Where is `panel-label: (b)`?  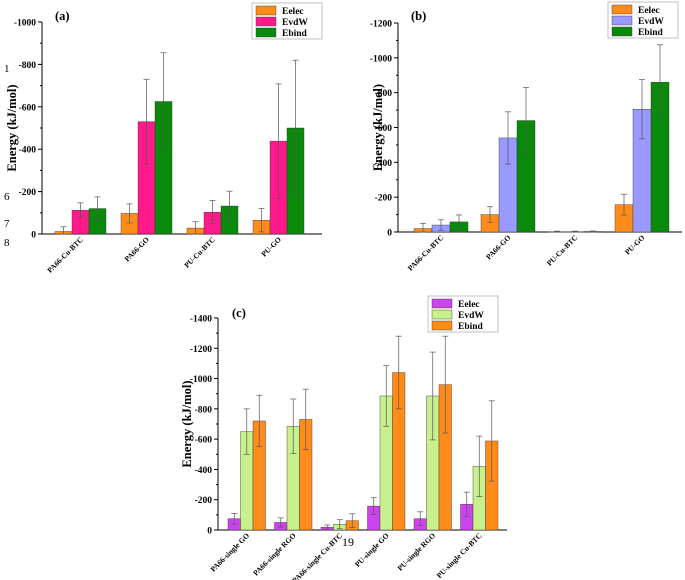
panel-label: (b) is located at coordinates (418, 16).